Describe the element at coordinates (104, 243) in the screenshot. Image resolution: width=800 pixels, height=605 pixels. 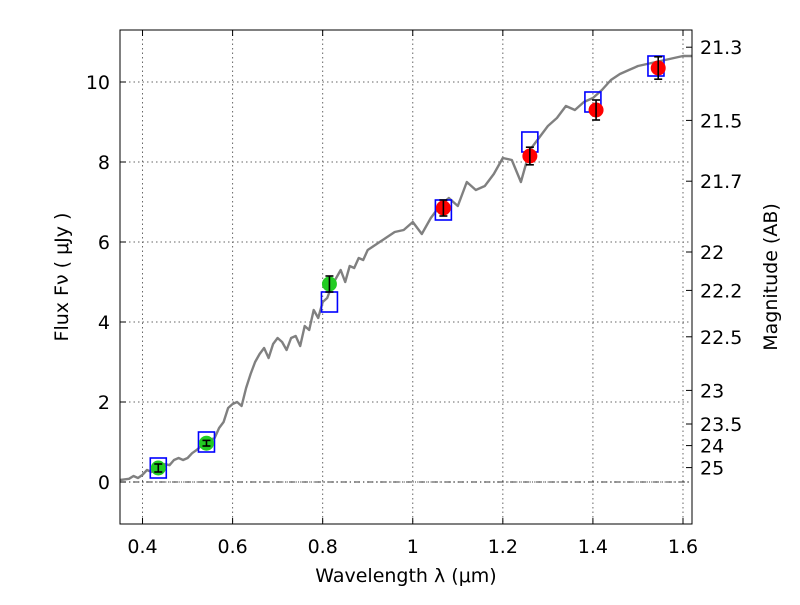
I see `y-tick-label: 6` at that location.